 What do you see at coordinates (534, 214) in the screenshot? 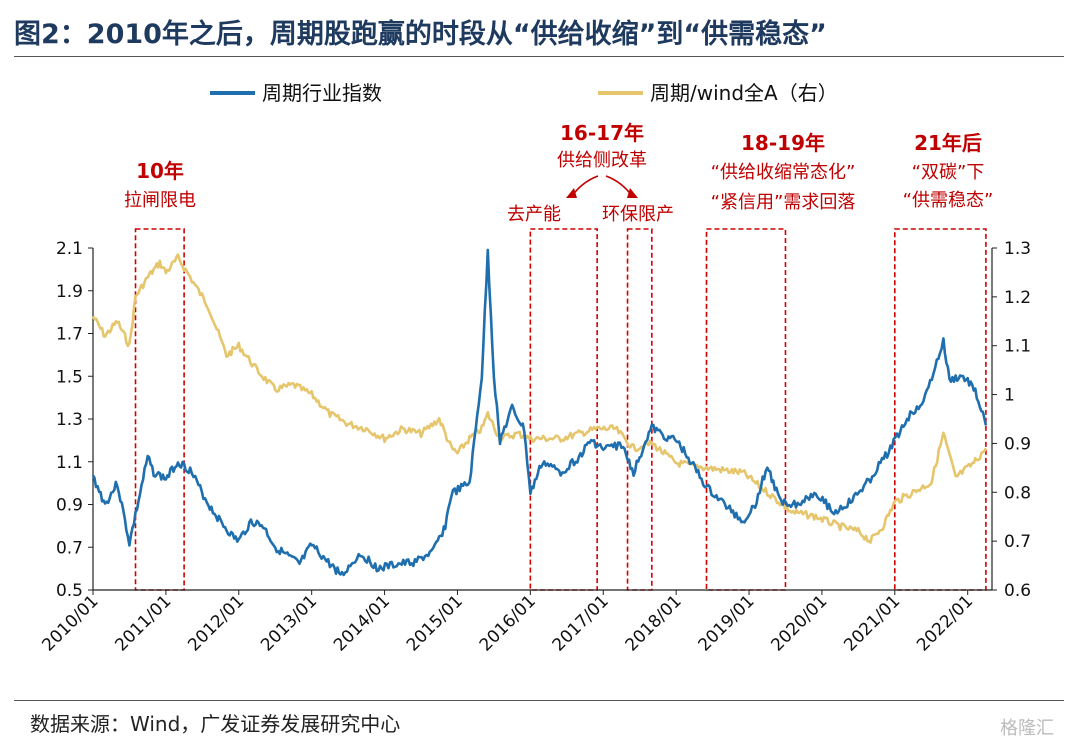
I see `annotation-sublabel: 去产能` at bounding box center [534, 214].